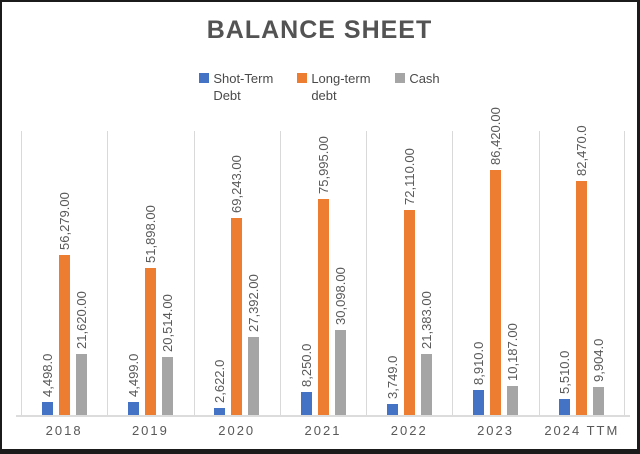 This screenshot has width=640, height=454. Describe the element at coordinates (512, 352) in the screenshot. I see `data-label-cash-2023: 10,187.00` at that location.